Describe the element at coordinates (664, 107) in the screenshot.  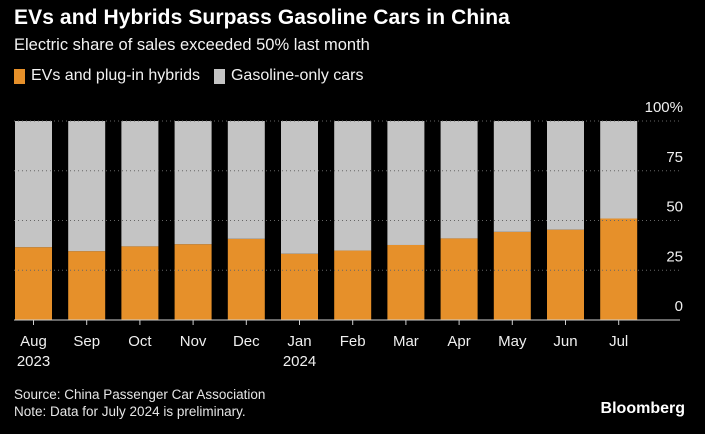
I see `y-tick-label-100: 100%` at that location.